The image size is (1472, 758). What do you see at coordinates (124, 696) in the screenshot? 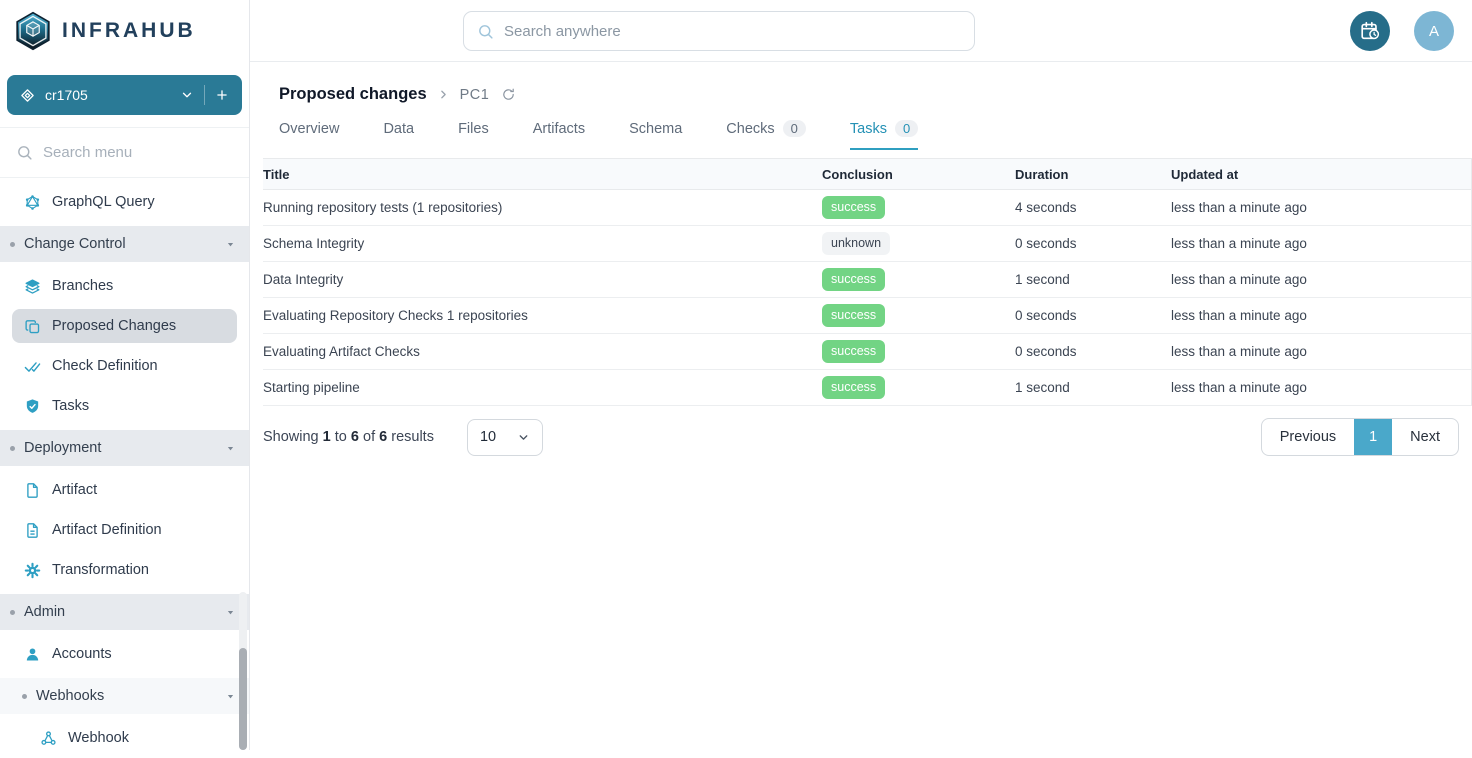
I see `sidebar-section-webhooks: Webhooks` at bounding box center [124, 696].